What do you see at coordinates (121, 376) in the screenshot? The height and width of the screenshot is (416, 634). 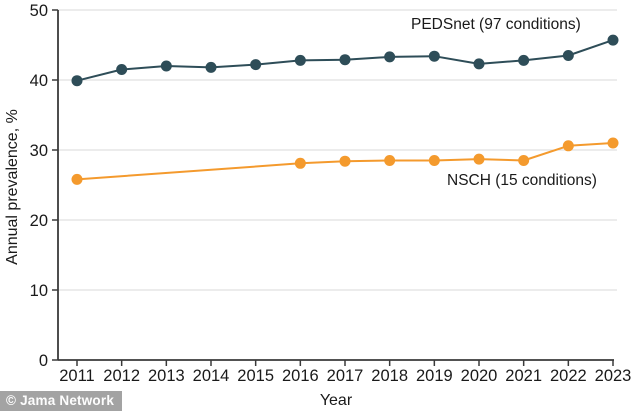 I see `x-tick-label: 2012` at bounding box center [121, 376].